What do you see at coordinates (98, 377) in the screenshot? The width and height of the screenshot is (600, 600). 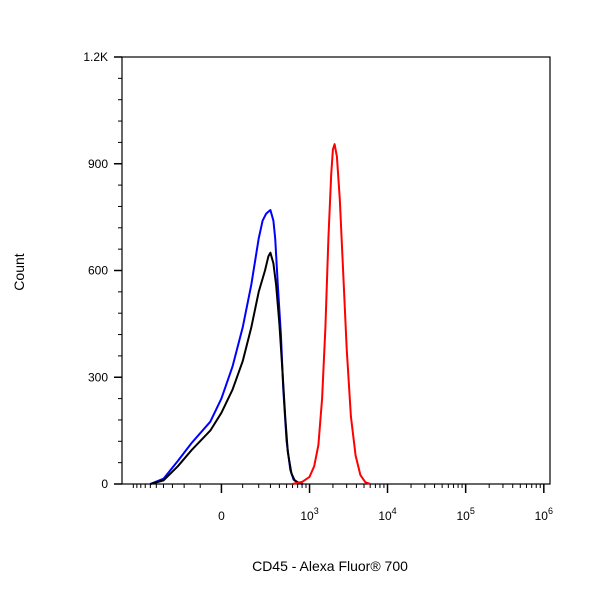 I see `y-tick-label: 300` at bounding box center [98, 377].